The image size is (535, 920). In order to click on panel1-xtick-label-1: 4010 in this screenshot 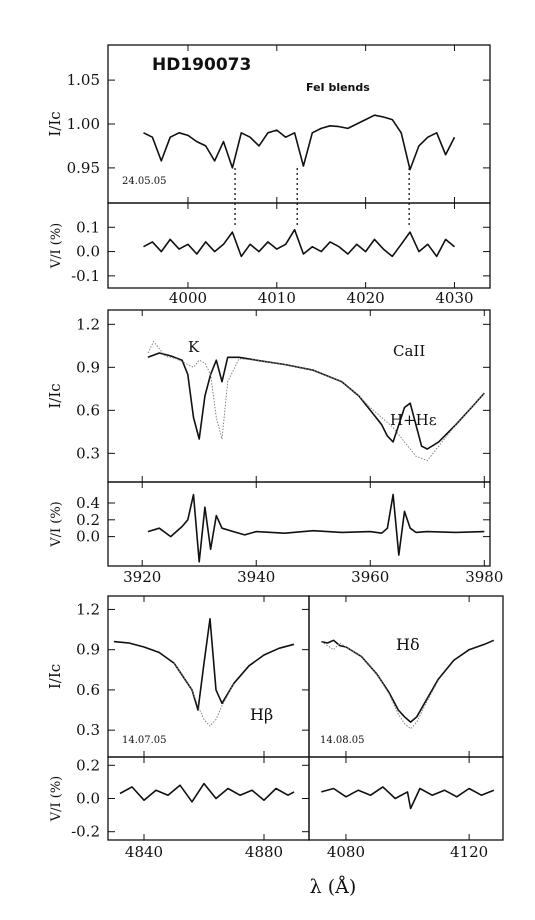, I will do `click(277, 298)`.